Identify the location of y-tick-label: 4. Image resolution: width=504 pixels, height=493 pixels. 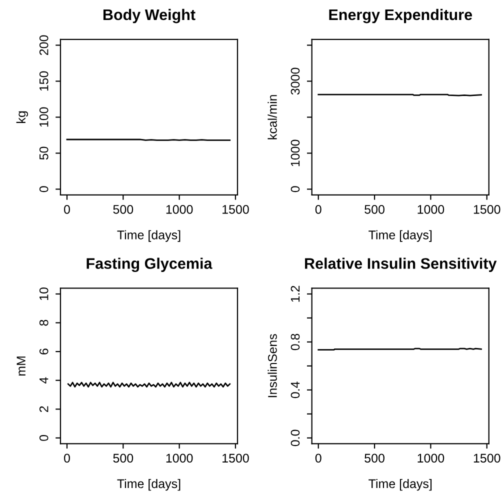
(44, 380).